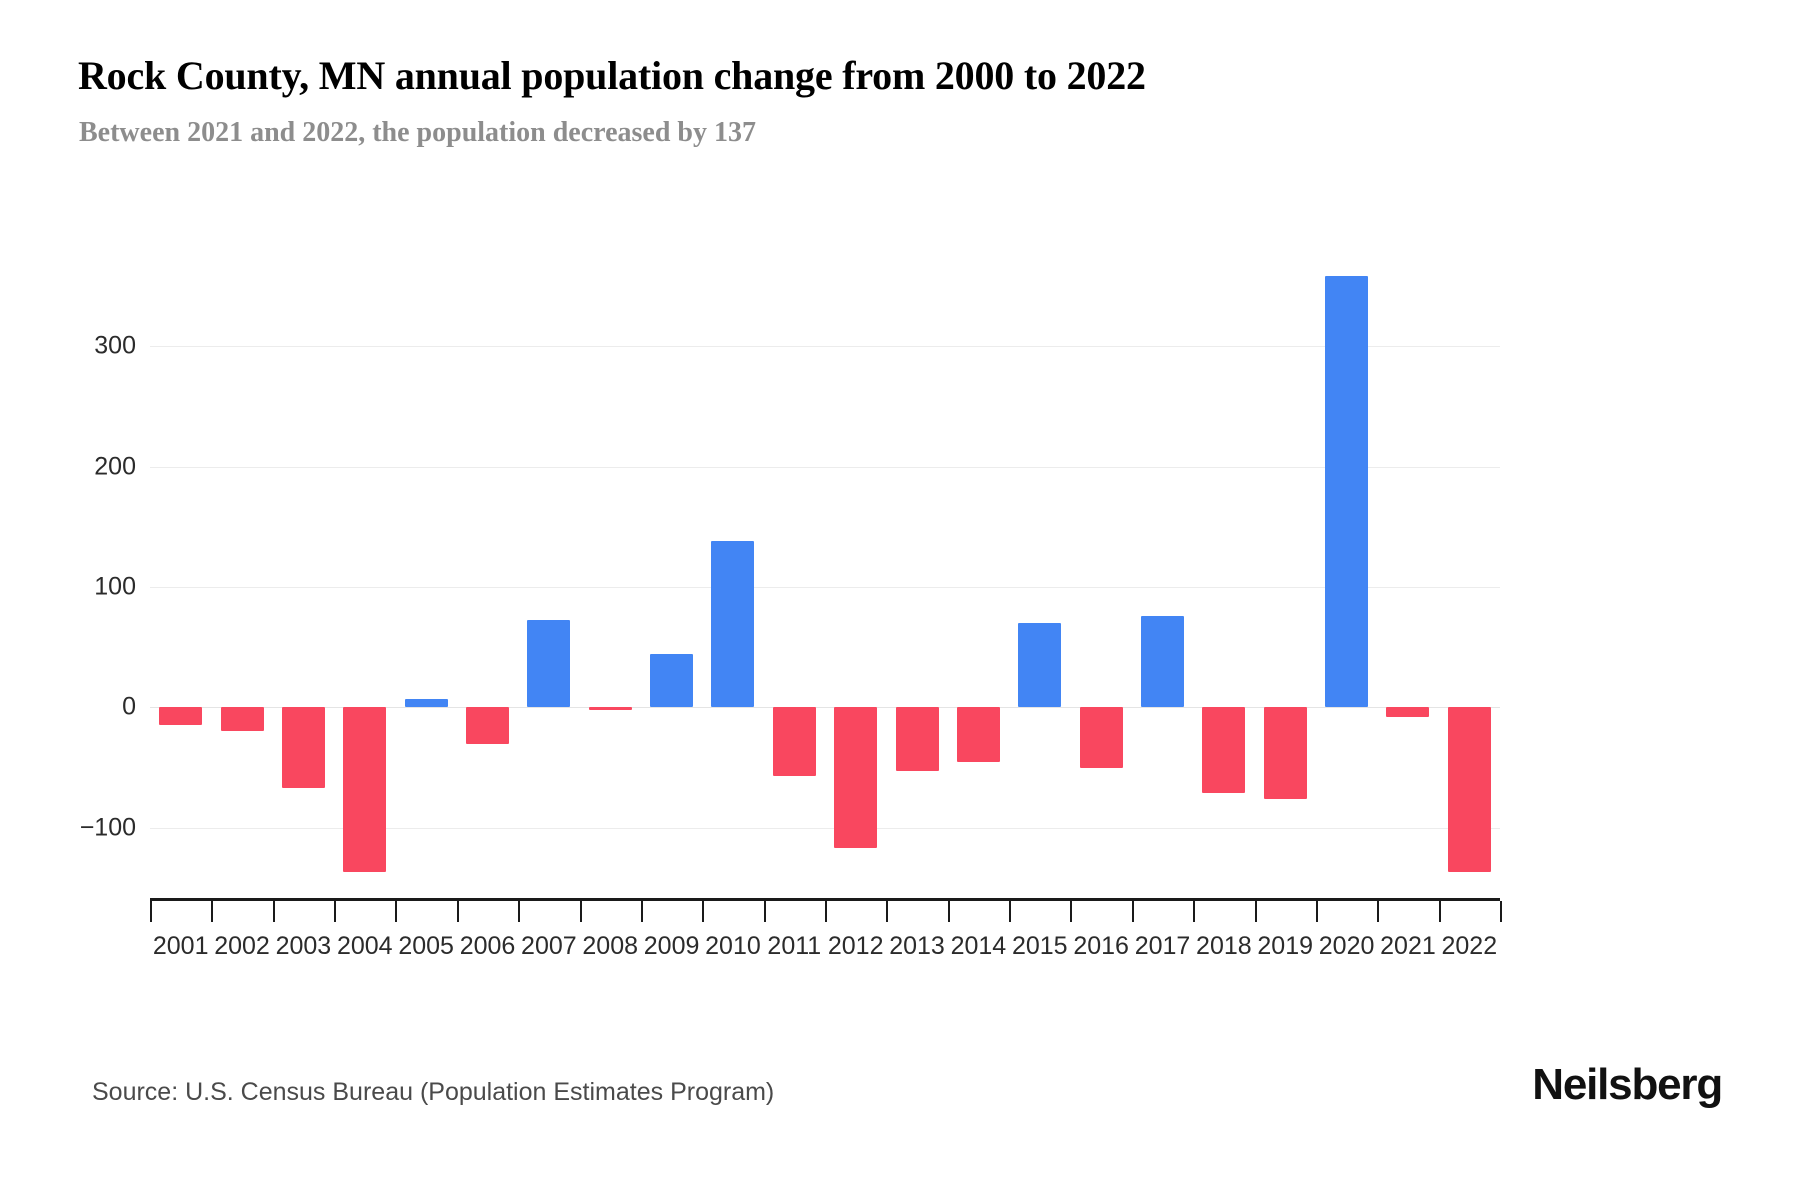  I want to click on bar-2008, so click(610, 709).